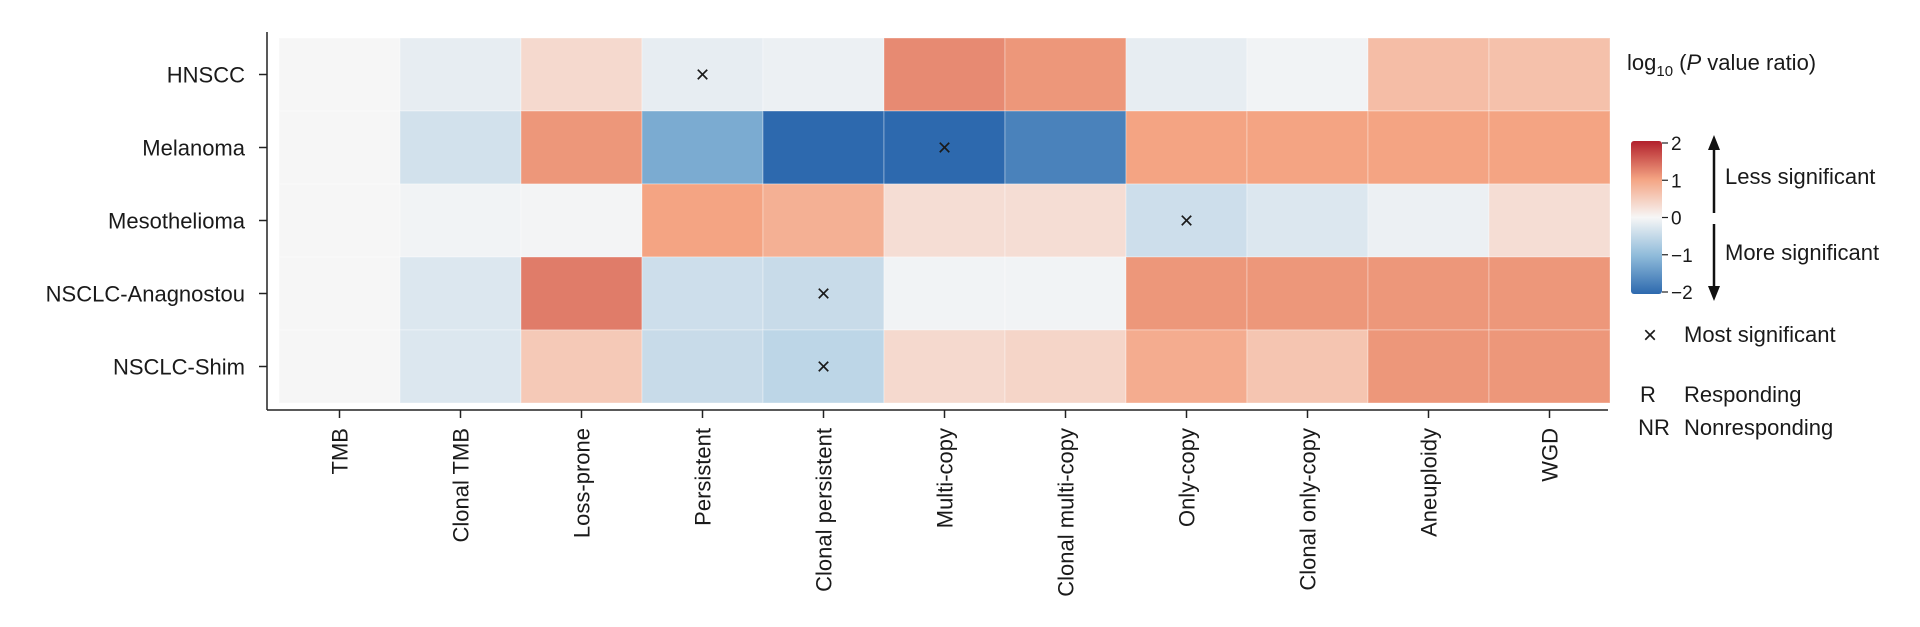 This screenshot has width=1920, height=627. I want to click on y-label-mesothelioma: Mesothelioma, so click(177, 221).